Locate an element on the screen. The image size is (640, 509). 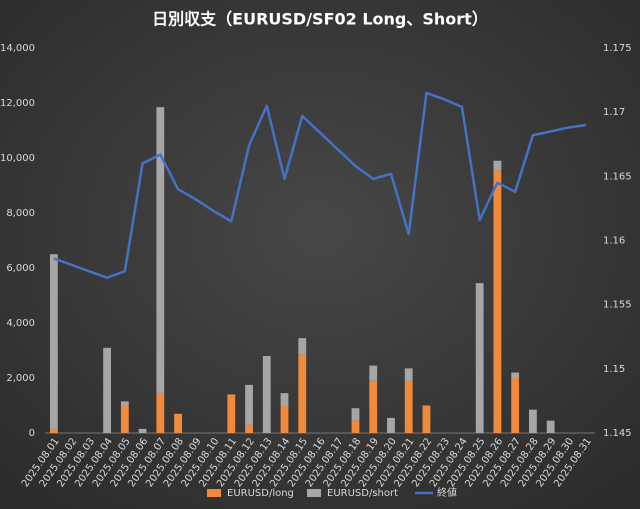
y2-tick-label: 1.165 is located at coordinates (617, 176).